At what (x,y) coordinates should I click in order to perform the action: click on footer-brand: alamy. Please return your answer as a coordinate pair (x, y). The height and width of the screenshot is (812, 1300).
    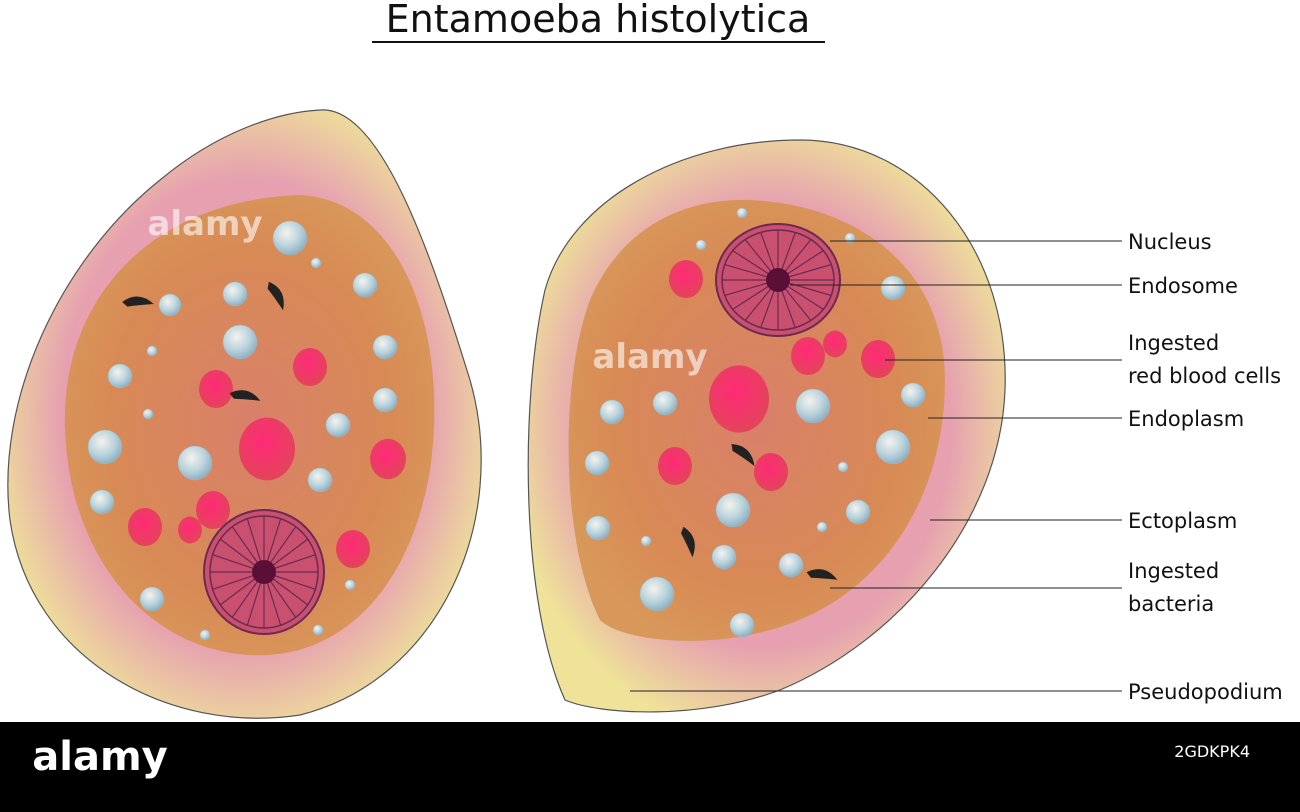
    Looking at the image, I should click on (99, 757).